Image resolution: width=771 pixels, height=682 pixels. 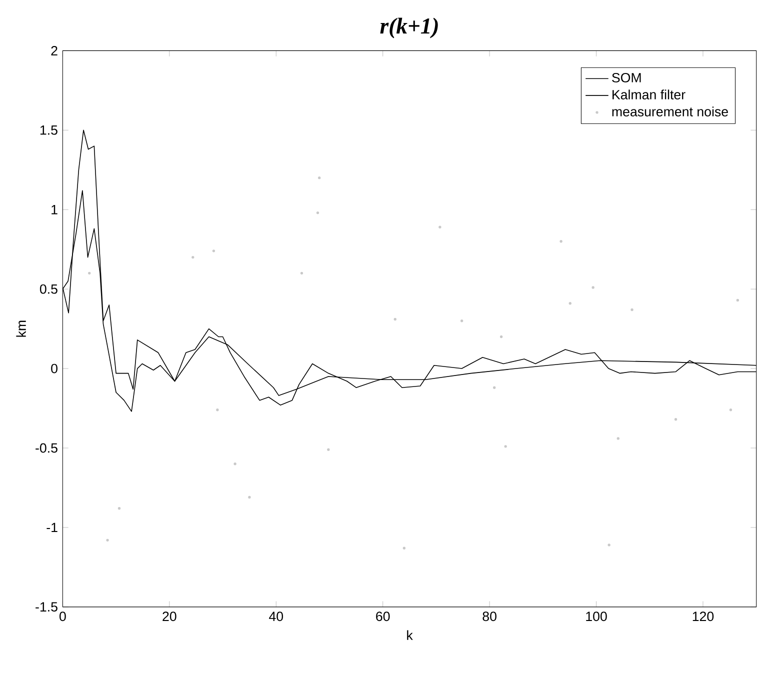 I want to click on y-tick-label: 2, so click(x=54, y=51).